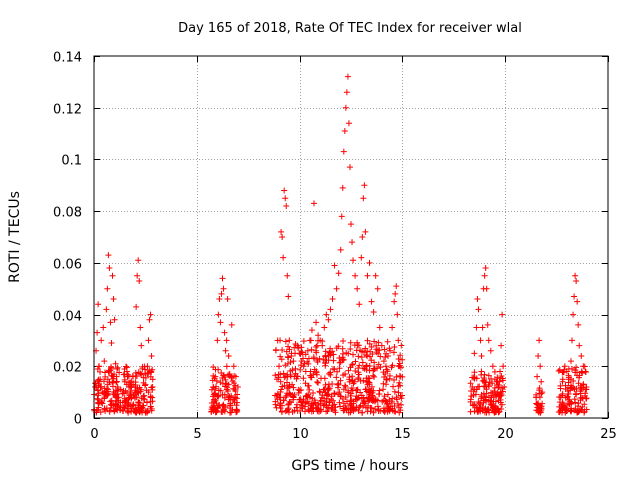 This screenshot has height=480, width=640. What do you see at coordinates (78, 420) in the screenshot?
I see `y-tick-label: 0` at bounding box center [78, 420].